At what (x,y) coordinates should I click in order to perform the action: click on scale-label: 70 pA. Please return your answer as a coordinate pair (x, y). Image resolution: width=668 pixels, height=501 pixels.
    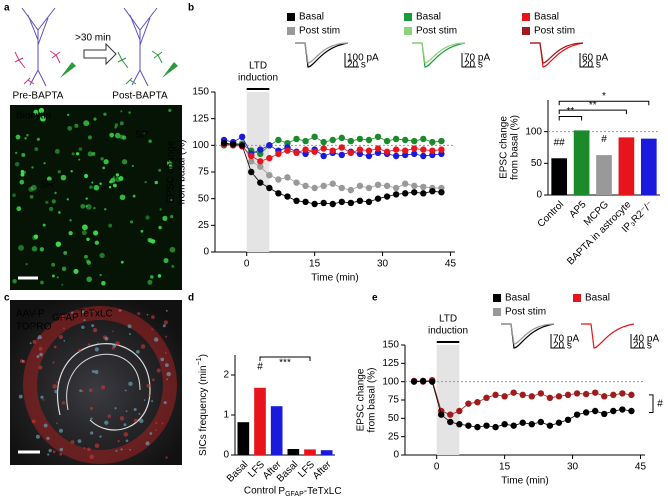
    Looking at the image, I should click on (477, 58).